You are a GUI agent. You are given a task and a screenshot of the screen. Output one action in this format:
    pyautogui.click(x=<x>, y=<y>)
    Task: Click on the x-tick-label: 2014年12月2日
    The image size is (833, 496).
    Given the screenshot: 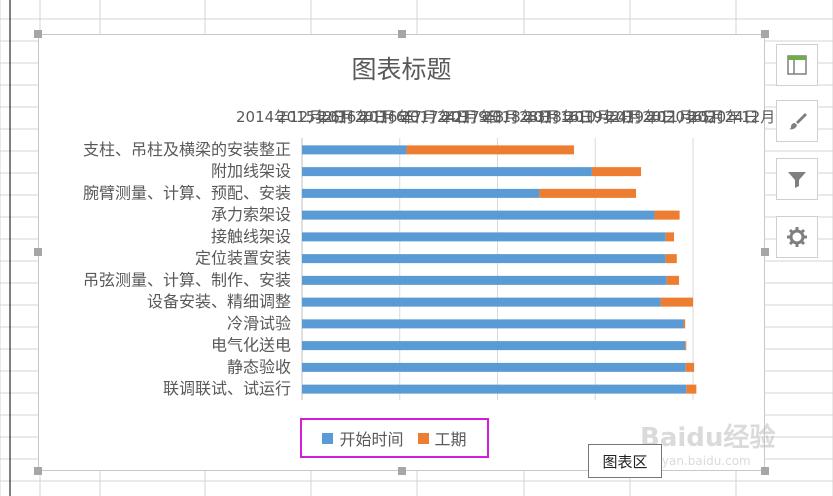 What is the action you would take?
    pyautogui.click(x=292, y=117)
    